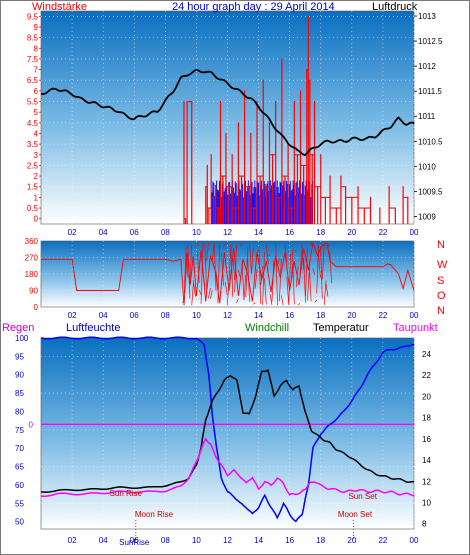  What do you see at coordinates (22, 338) in the screenshot?
I see `humidity-tick-label: 100` at bounding box center [22, 338].